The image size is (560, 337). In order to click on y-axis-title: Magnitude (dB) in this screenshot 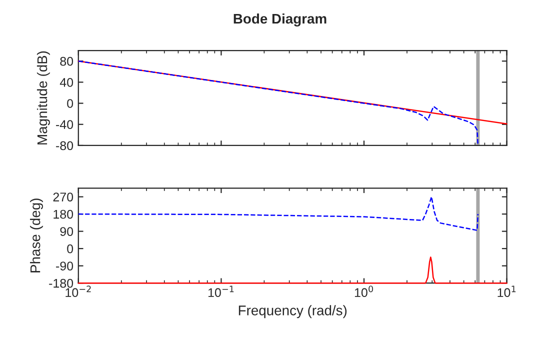, I will do `click(43, 97)`.